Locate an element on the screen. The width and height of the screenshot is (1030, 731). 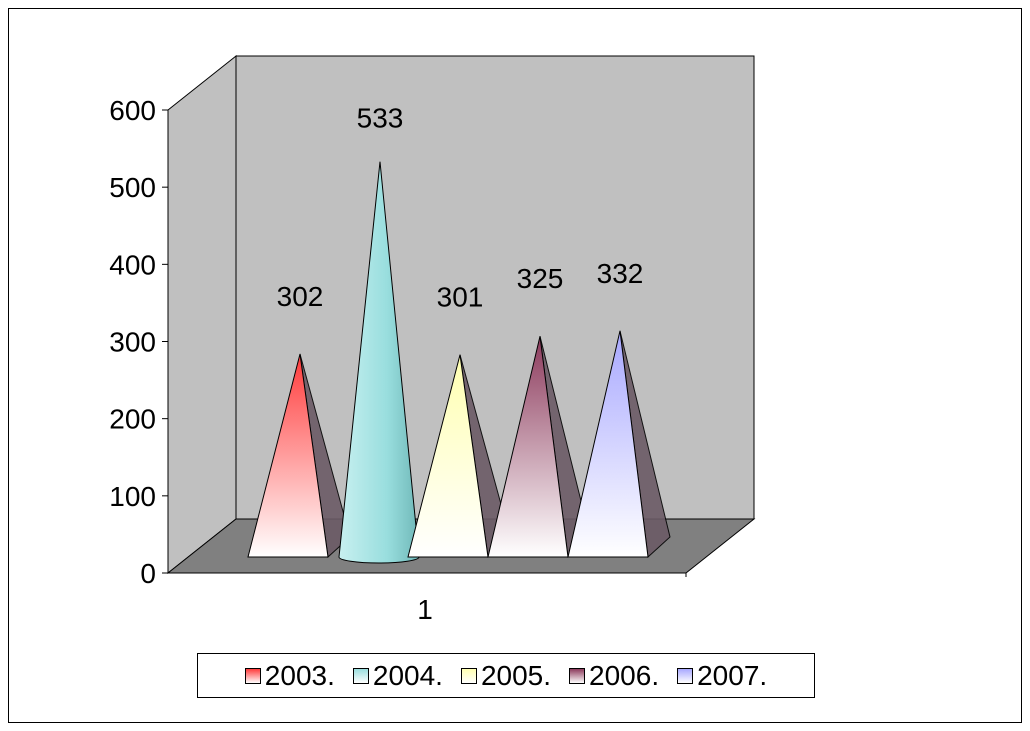
data-label: 533 is located at coordinates (380, 118).